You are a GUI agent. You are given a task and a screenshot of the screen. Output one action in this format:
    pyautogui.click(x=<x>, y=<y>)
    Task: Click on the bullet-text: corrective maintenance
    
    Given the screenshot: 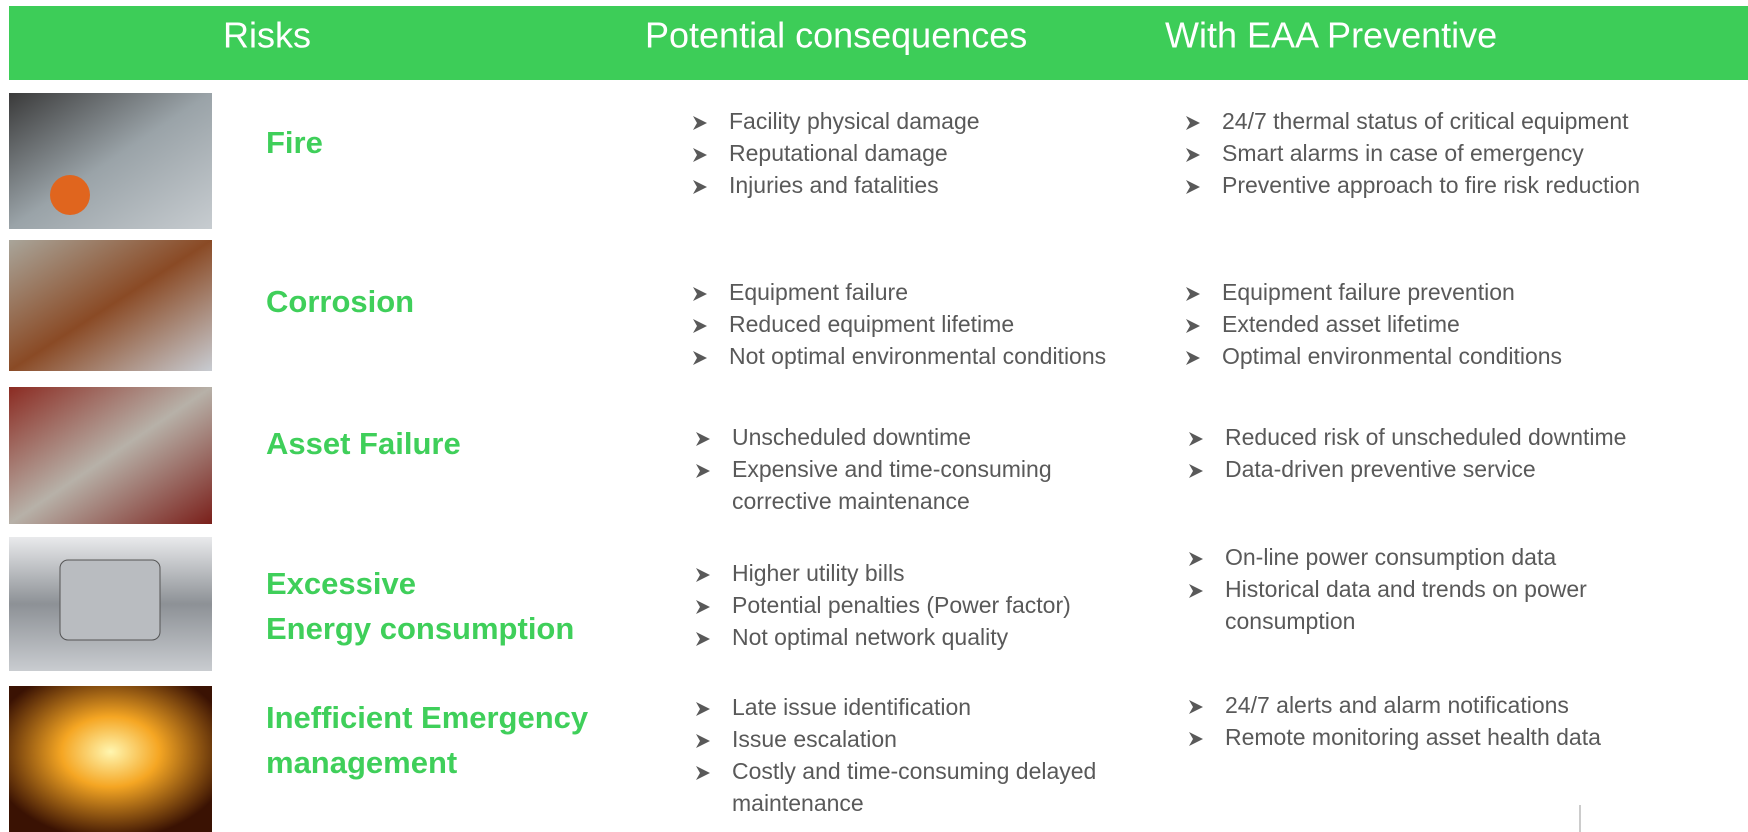 What is the action you would take?
    pyautogui.click(x=851, y=501)
    